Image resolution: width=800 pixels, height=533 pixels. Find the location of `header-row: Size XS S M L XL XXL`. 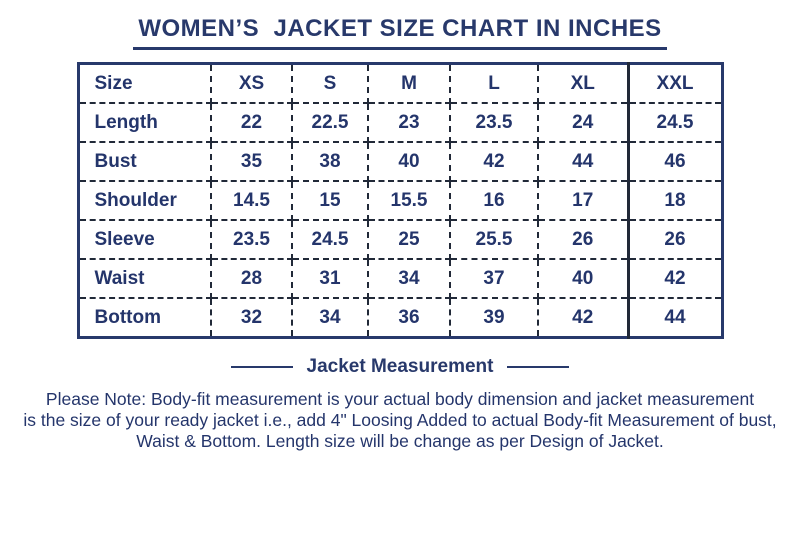

header-row: Size XS S M L XL XXL is located at coordinates (400, 83).